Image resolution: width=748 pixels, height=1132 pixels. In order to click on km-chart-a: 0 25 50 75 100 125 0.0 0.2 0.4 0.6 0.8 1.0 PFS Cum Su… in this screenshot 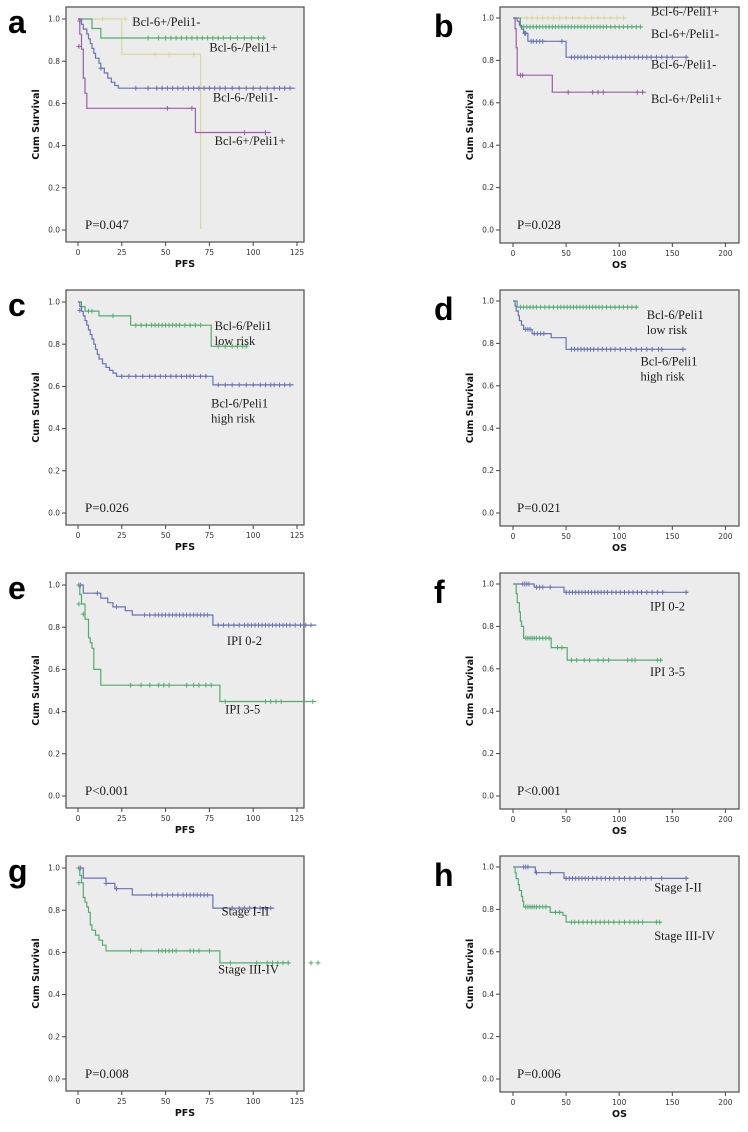, I will do `click(168, 138)`.